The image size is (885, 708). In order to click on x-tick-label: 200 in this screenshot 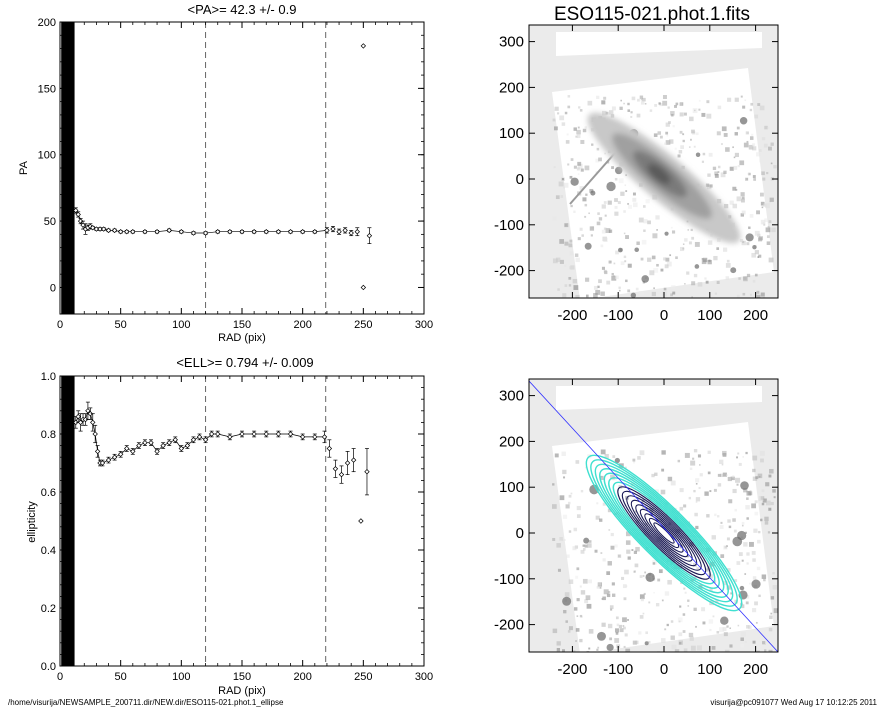, I will do `click(302, 325)`.